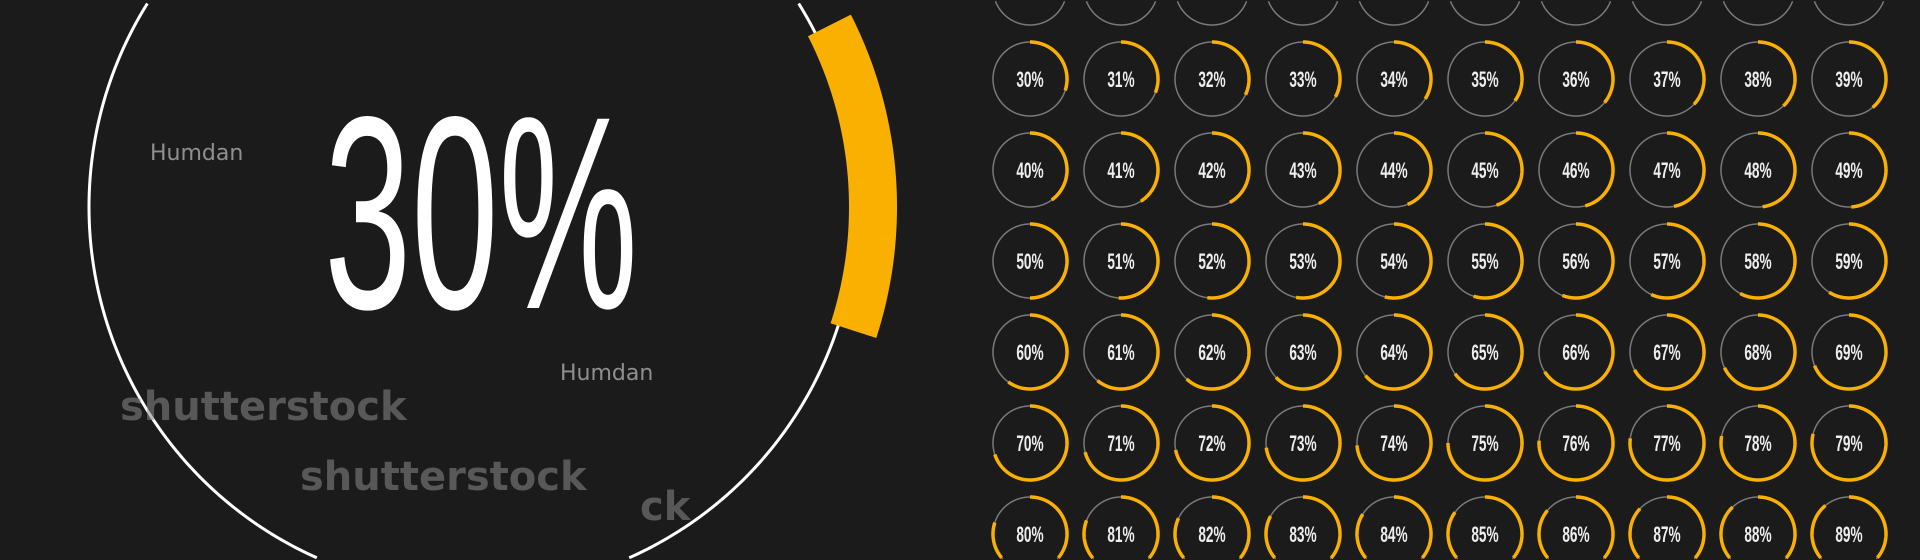 The height and width of the screenshot is (560, 1920). I want to click on percentage-circle: 88%, so click(1758, 527).